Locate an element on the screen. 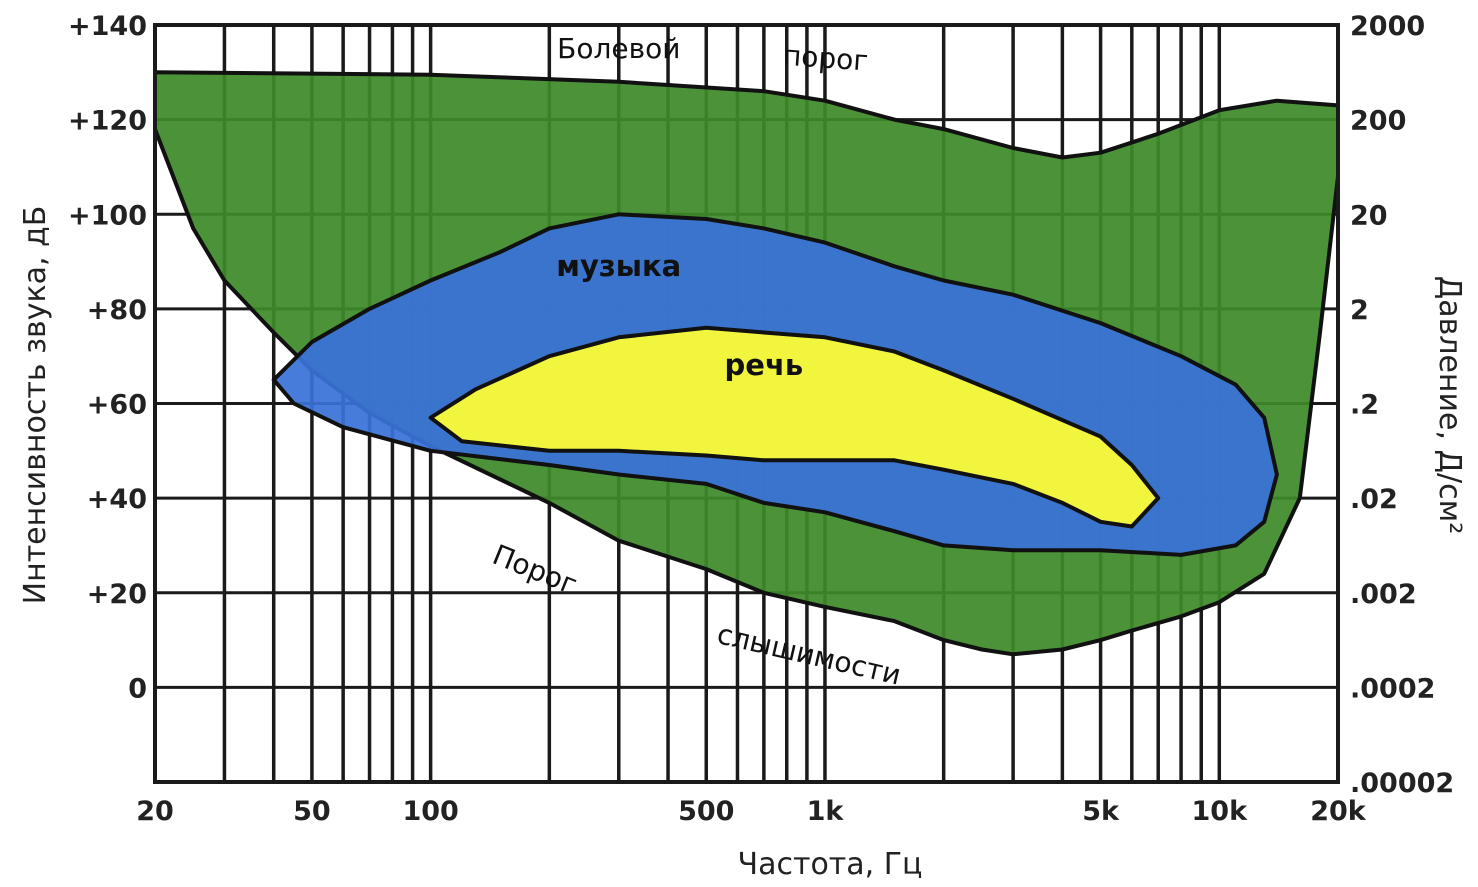 This screenshot has height=887, width=1478. y-tick-label: 0 is located at coordinates (137, 688).